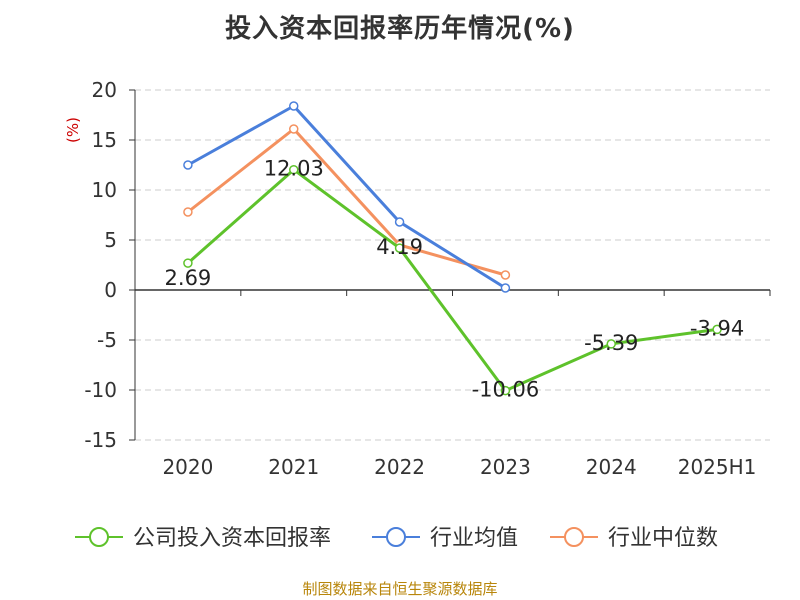  I want to click on x-tick-label: 2024, so click(611, 467).